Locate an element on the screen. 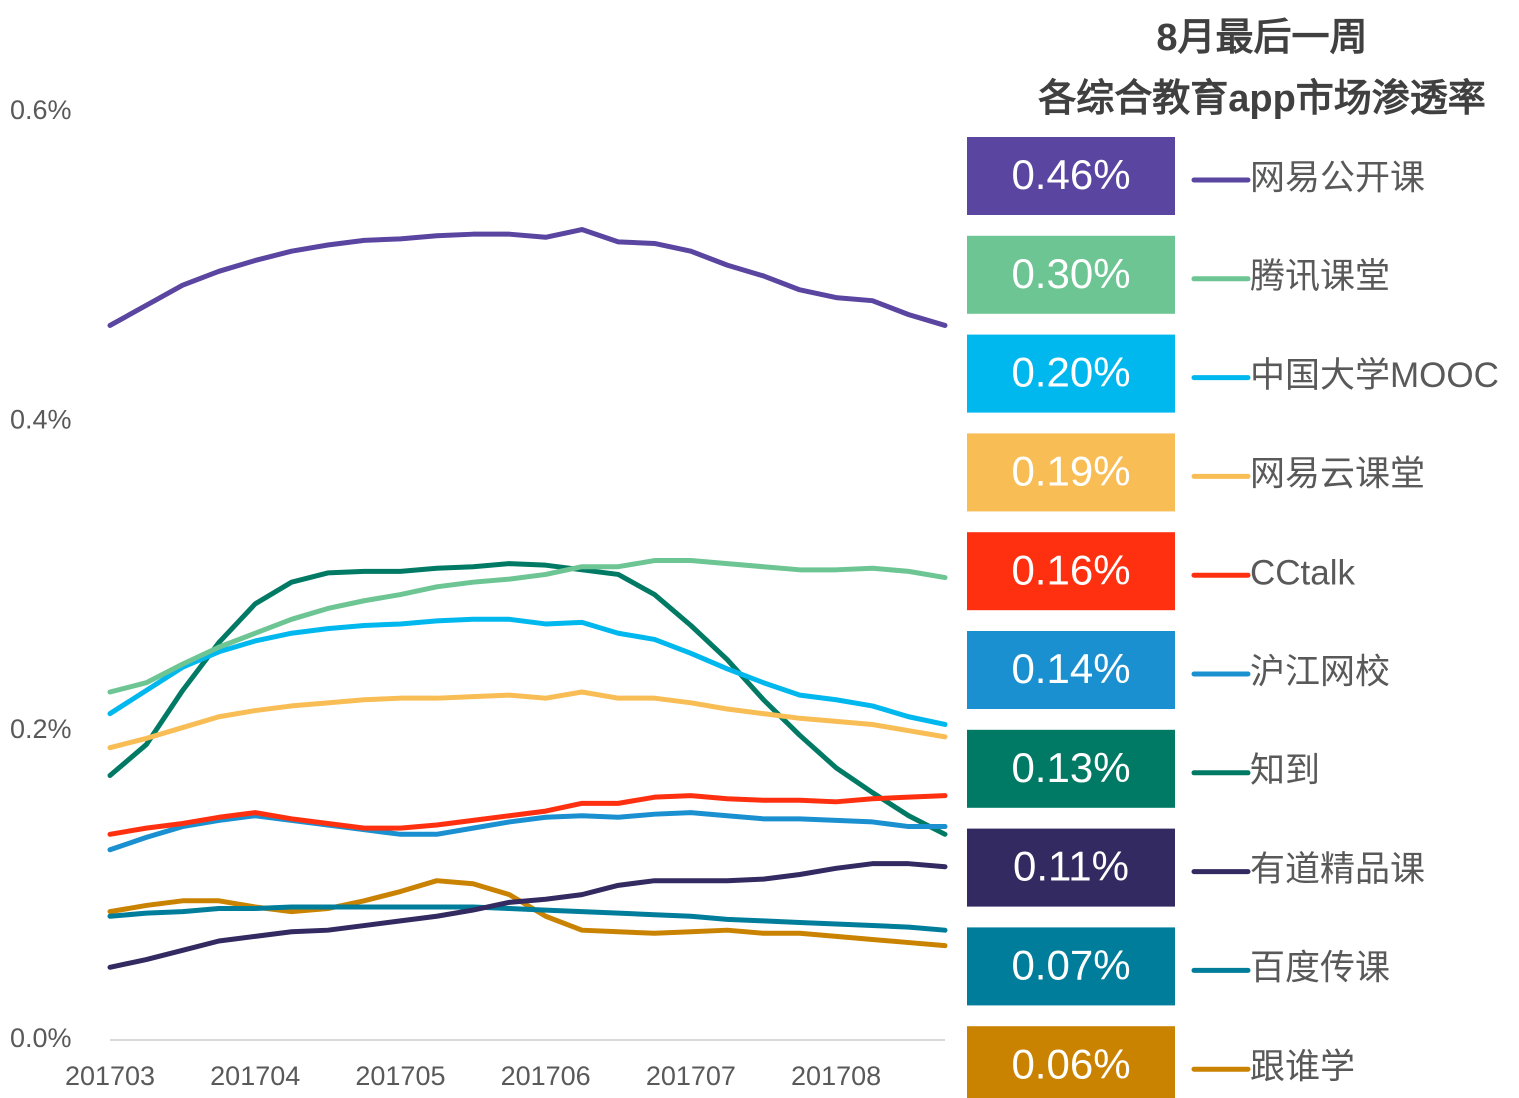 The height and width of the screenshot is (1098, 1519). legend-label: 网易公开课 is located at coordinates (1337, 177).